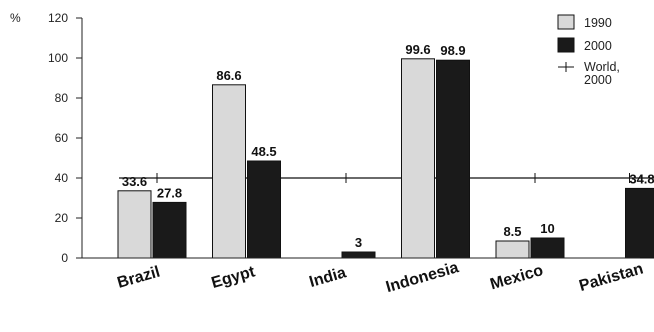  What do you see at coordinates (358, 242) in the screenshot?
I see `data-label-2000: 3` at bounding box center [358, 242].